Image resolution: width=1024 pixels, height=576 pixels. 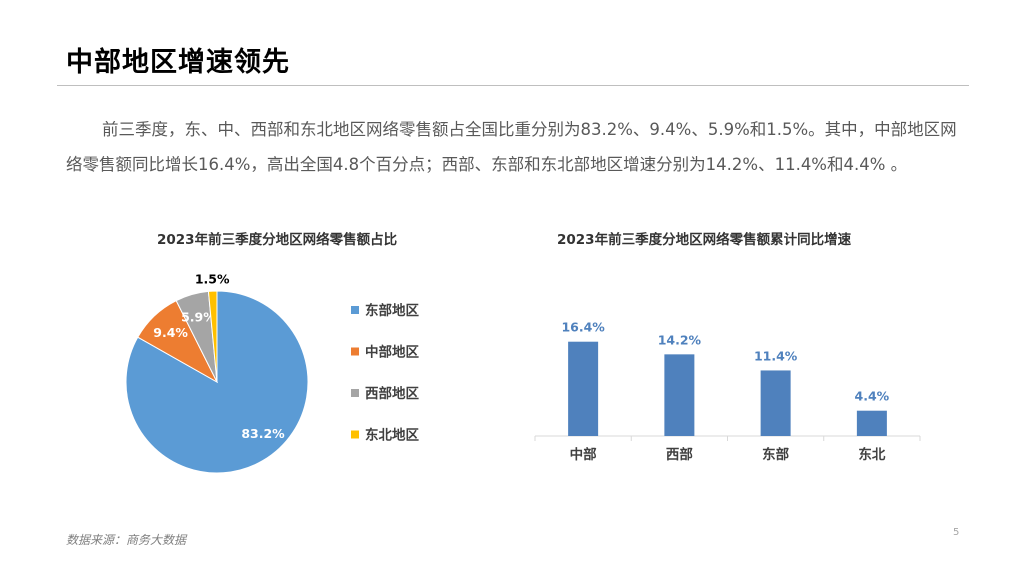 What do you see at coordinates (212, 278) in the screenshot?
I see `pie-data-label: 1.5%` at bounding box center [212, 278].